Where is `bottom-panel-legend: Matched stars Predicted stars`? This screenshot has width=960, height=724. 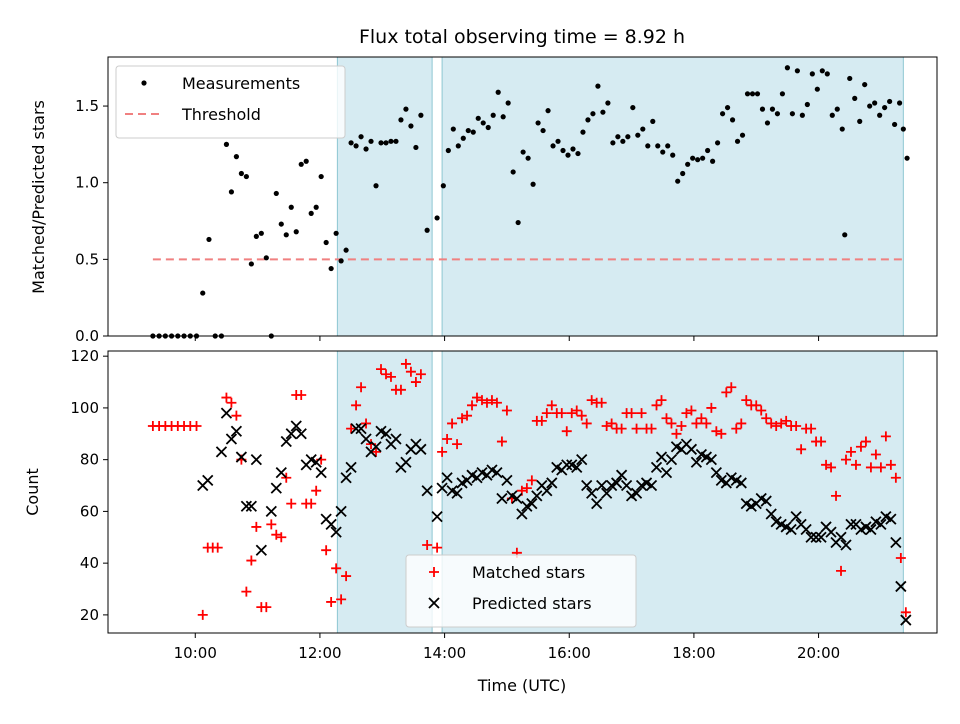
bottom-panel-legend: Matched stars Predicted stars is located at coordinates (521, 591).